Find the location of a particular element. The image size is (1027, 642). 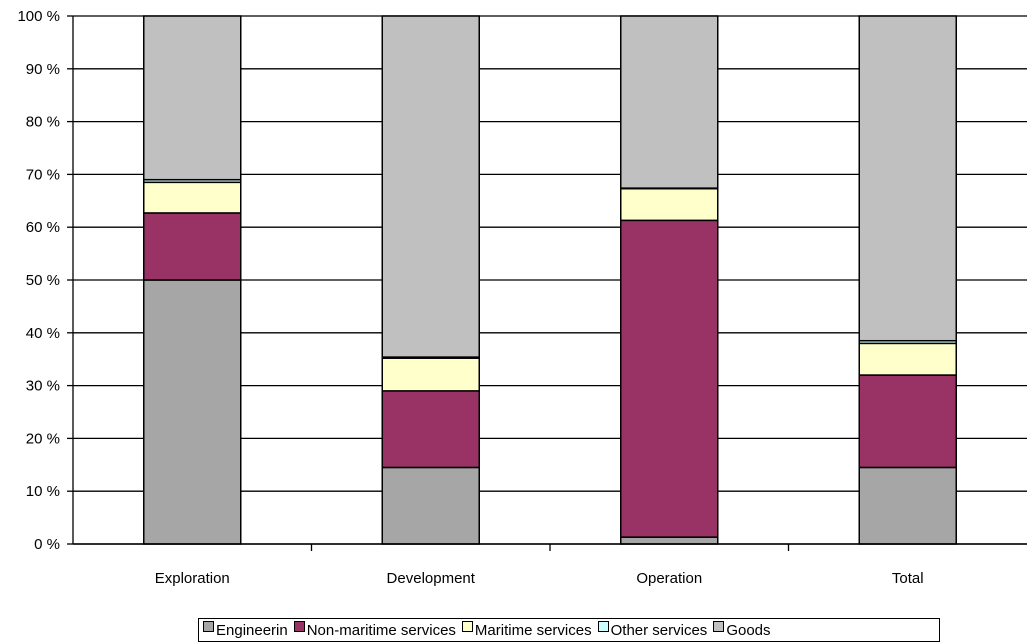

legend-item: Non-maritime services is located at coordinates (374, 629).